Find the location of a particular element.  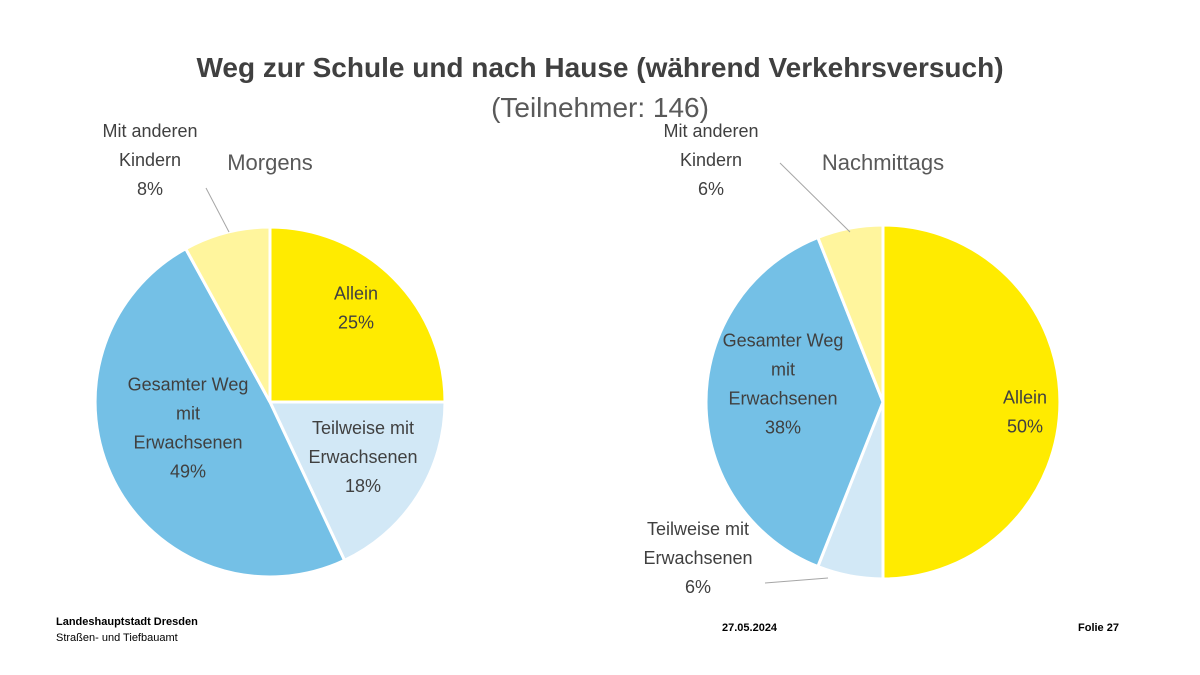

footer-organization: Landeshauptstadt Dresden is located at coordinates (127, 622).